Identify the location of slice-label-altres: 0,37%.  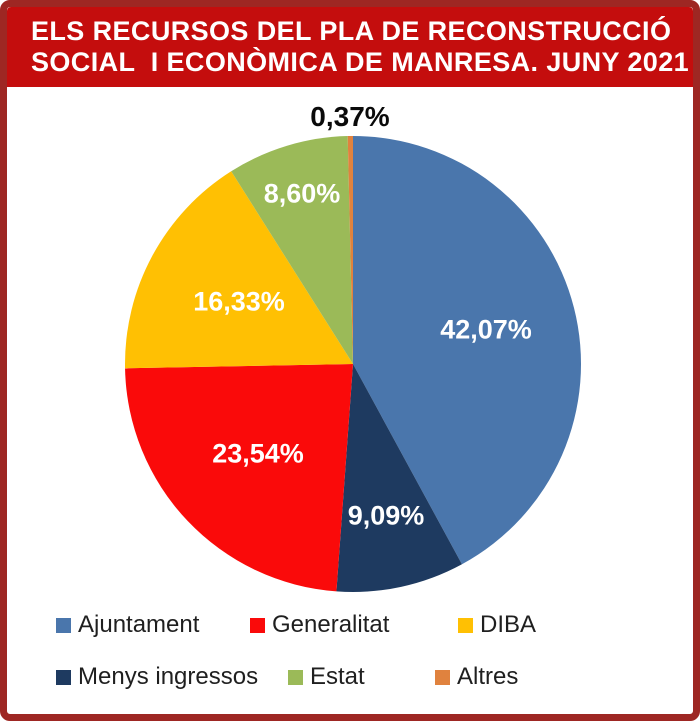
(350, 116).